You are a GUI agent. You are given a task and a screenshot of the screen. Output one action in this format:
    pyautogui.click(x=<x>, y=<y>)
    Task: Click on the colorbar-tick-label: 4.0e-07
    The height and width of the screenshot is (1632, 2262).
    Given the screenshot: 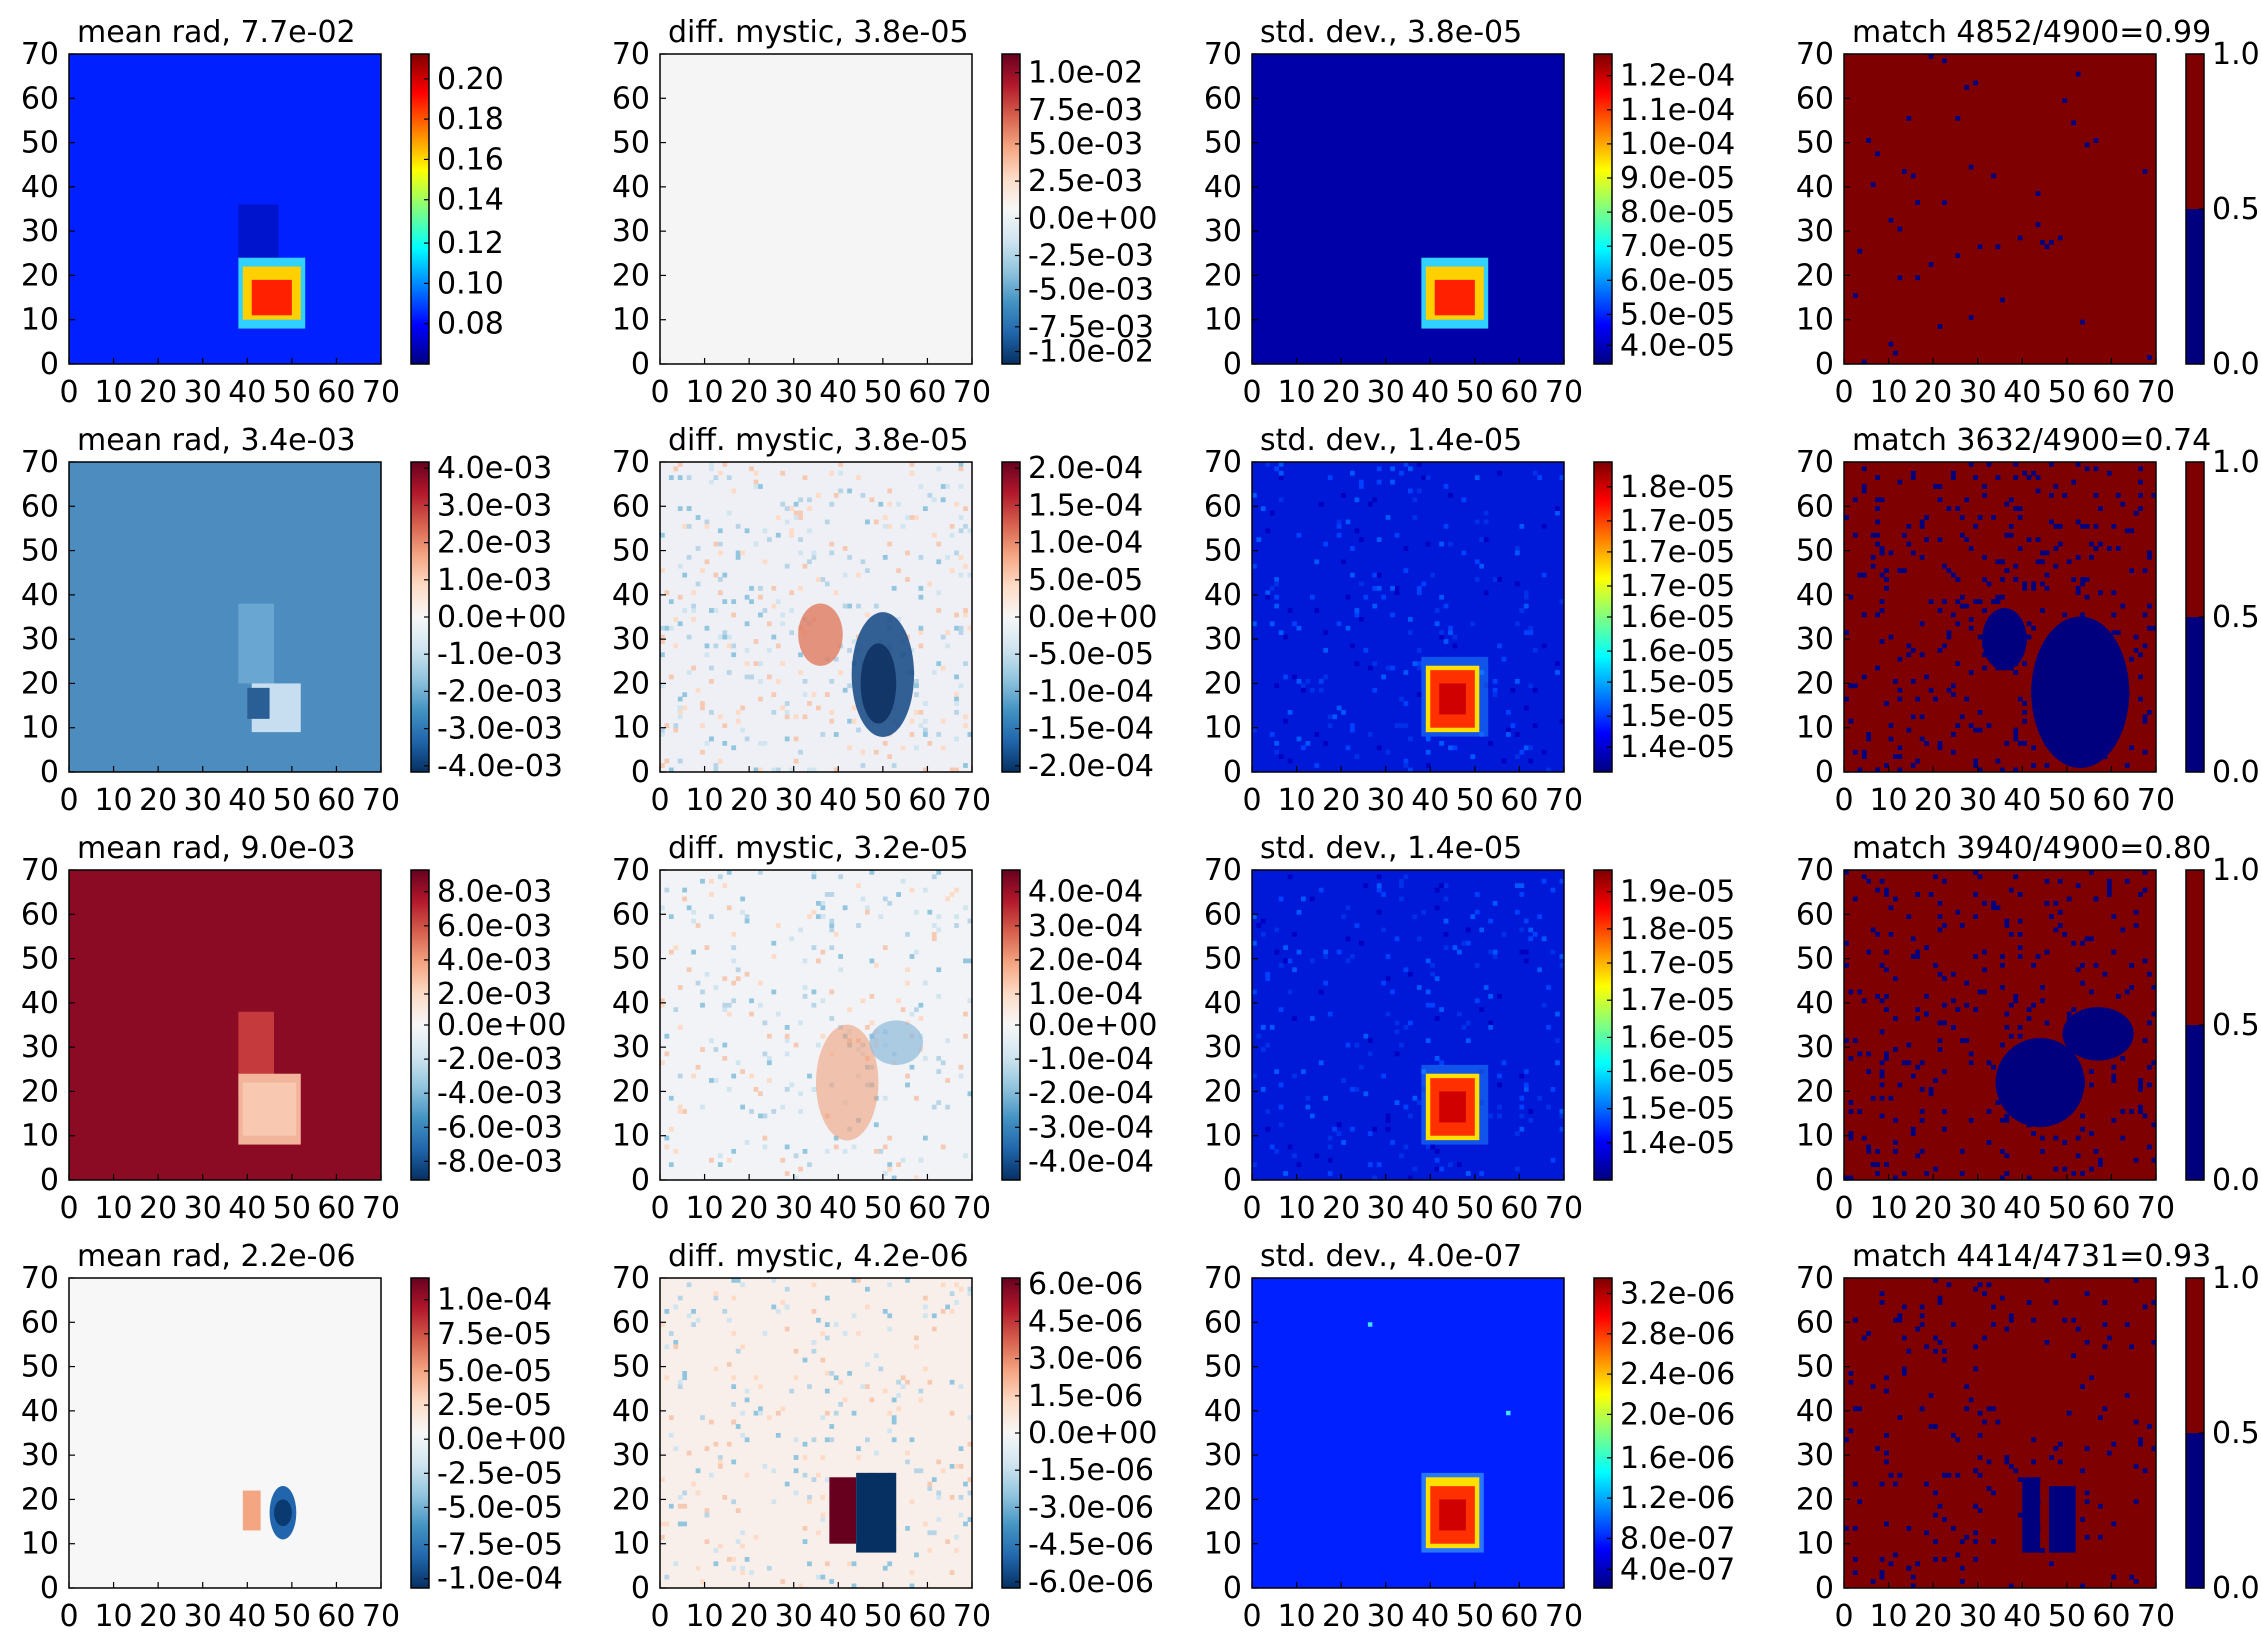 What is the action you would take?
    pyautogui.click(x=1677, y=1569)
    